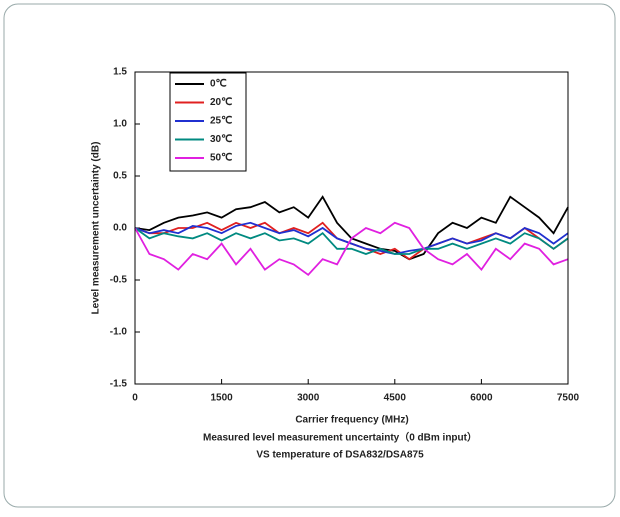 This screenshot has width=620, height=517. I want to click on x-tick-label: 7500, so click(568, 398).